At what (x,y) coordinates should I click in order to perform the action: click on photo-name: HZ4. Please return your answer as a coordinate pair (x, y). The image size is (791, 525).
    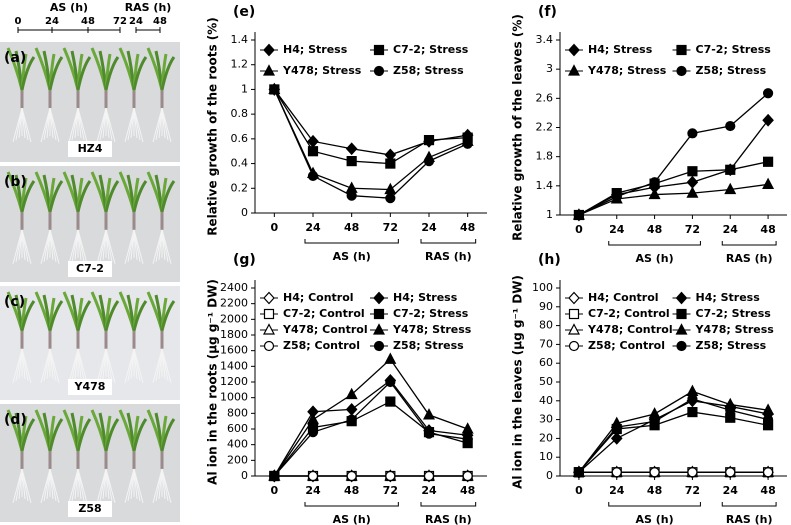
    Looking at the image, I should click on (90, 148).